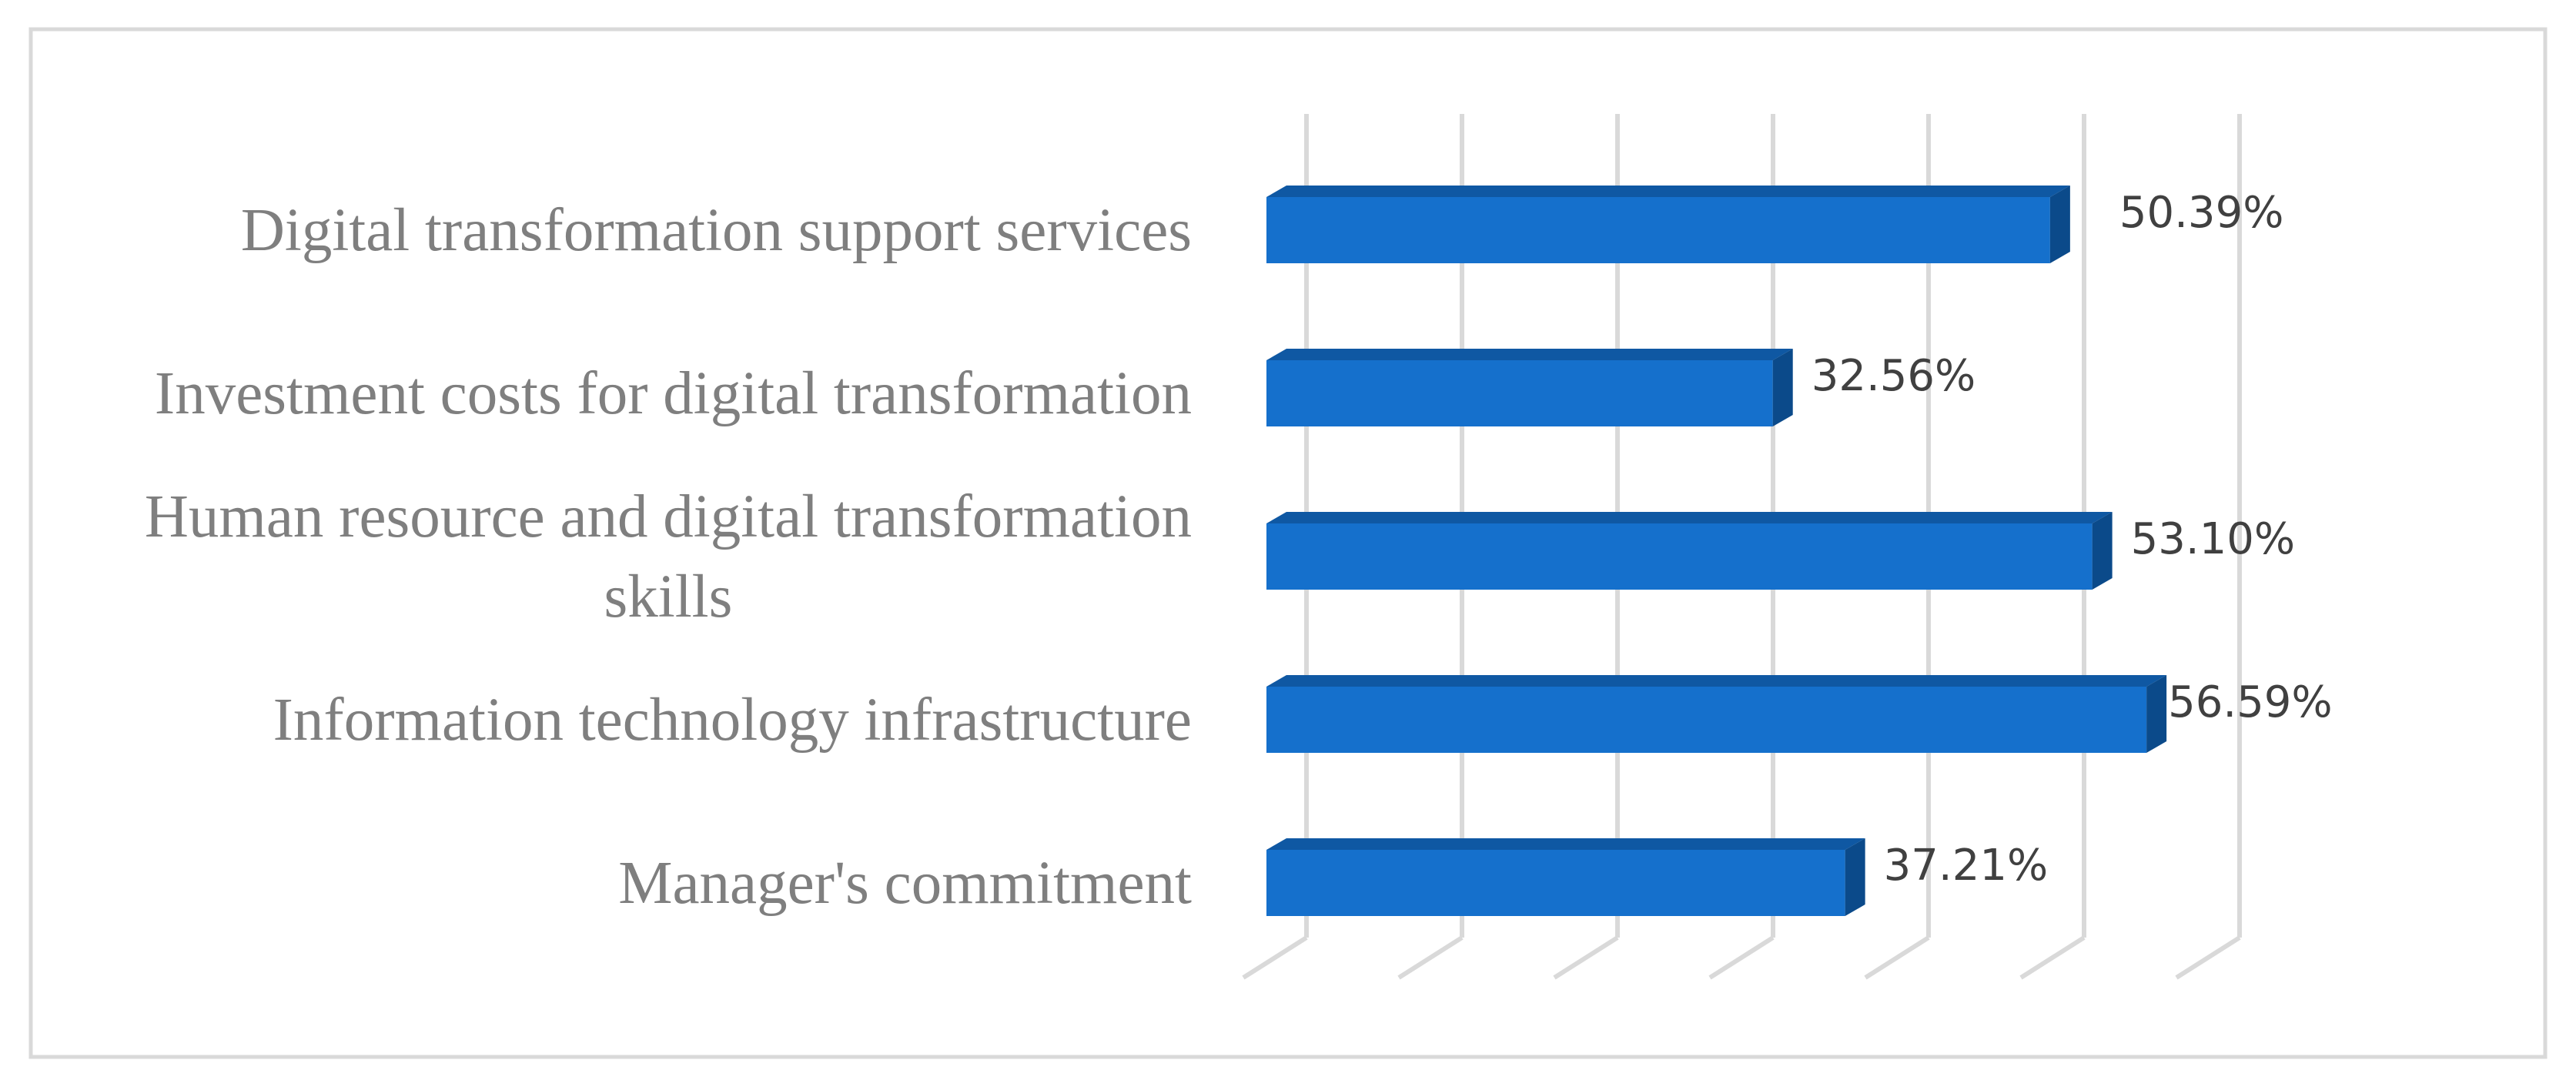 The image size is (2576, 1090). Describe the element at coordinates (669, 596) in the screenshot. I see `category-label: skills` at that location.